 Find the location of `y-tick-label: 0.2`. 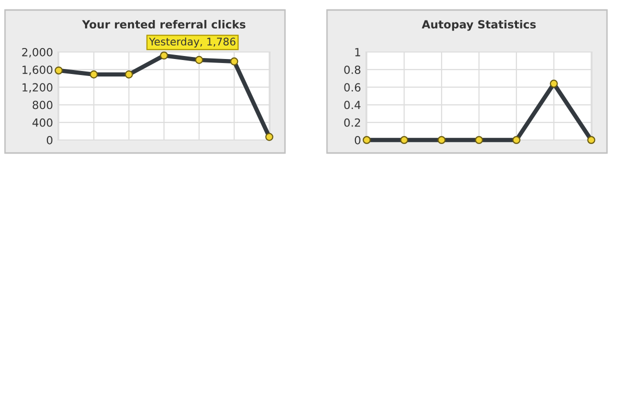

y-tick-label: 0.2 is located at coordinates (352, 122).